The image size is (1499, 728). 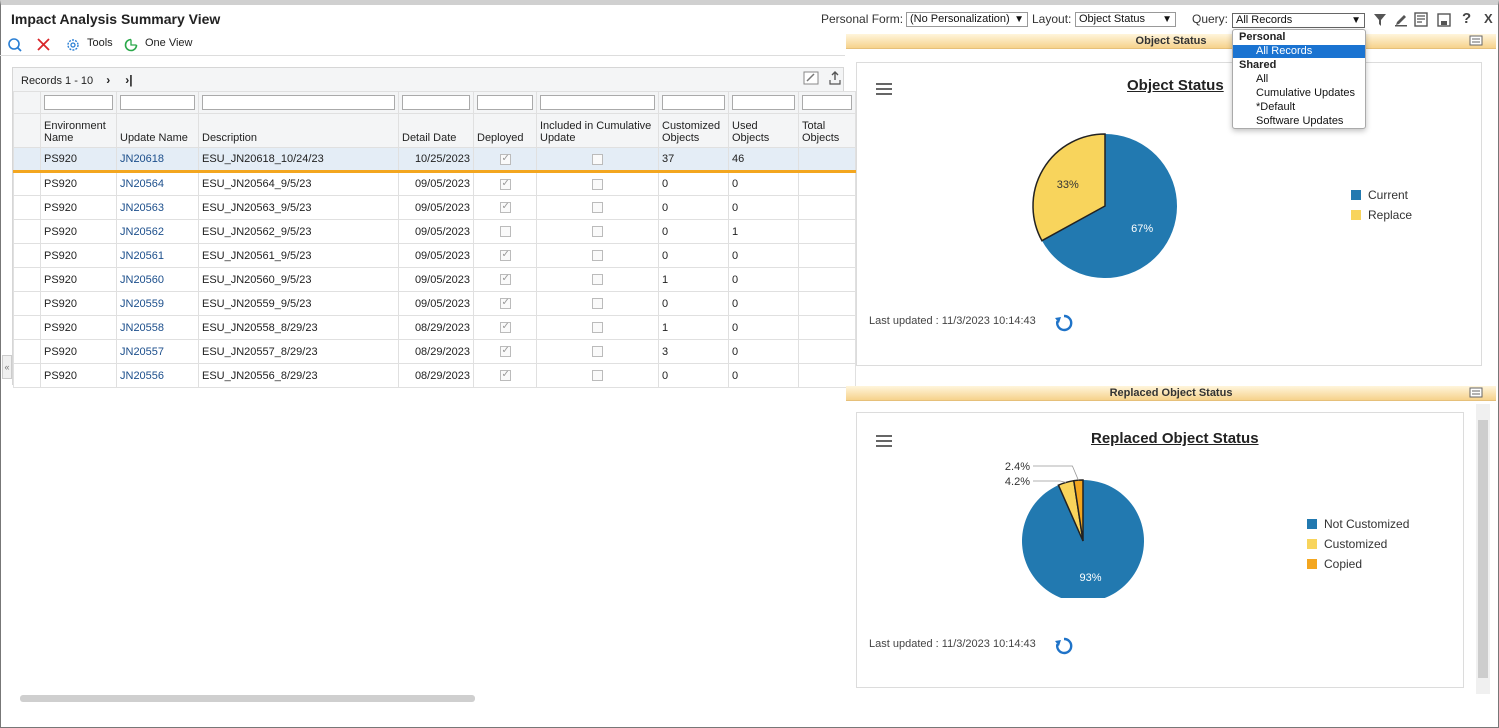 I want to click on column-header-customized: Customized Objects, so click(x=693, y=130).